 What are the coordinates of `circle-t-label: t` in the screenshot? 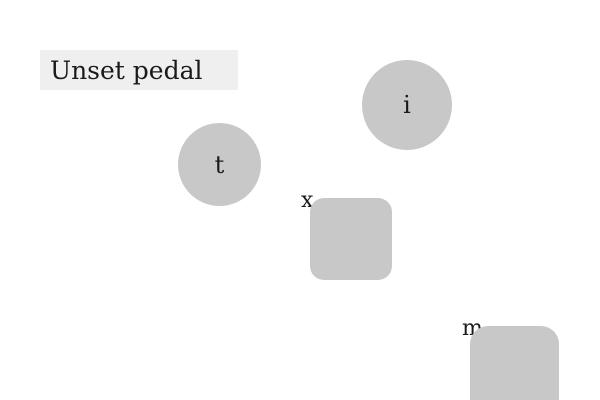 It's located at (219, 164).